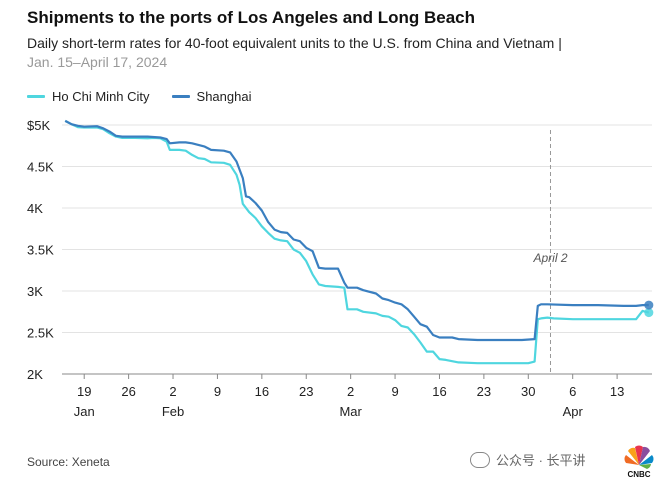 This screenshot has width=660, height=484. What do you see at coordinates (350, 411) in the screenshot?
I see `month-label: Mar` at bounding box center [350, 411].